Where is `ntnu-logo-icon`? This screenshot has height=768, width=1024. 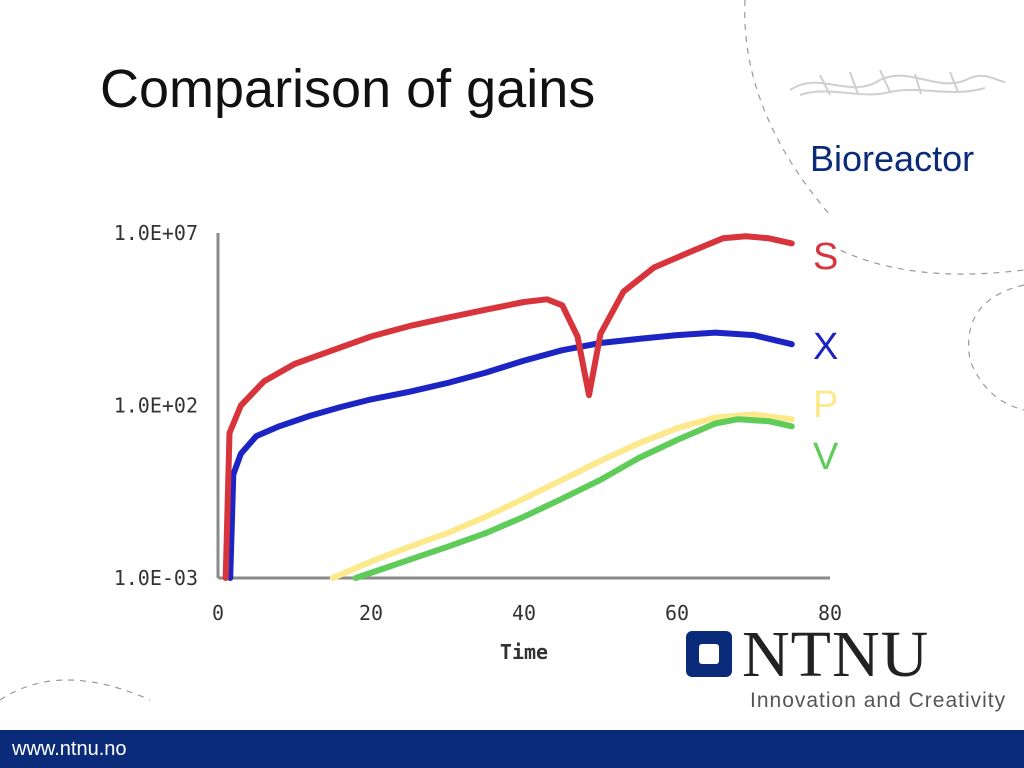
ntnu-logo-icon is located at coordinates (709, 654).